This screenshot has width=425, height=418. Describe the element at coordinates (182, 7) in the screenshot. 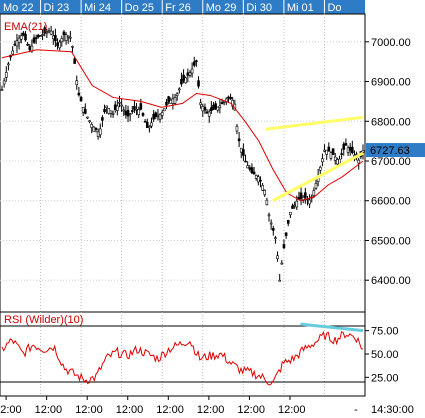

I see `day-header-bar` at that location.